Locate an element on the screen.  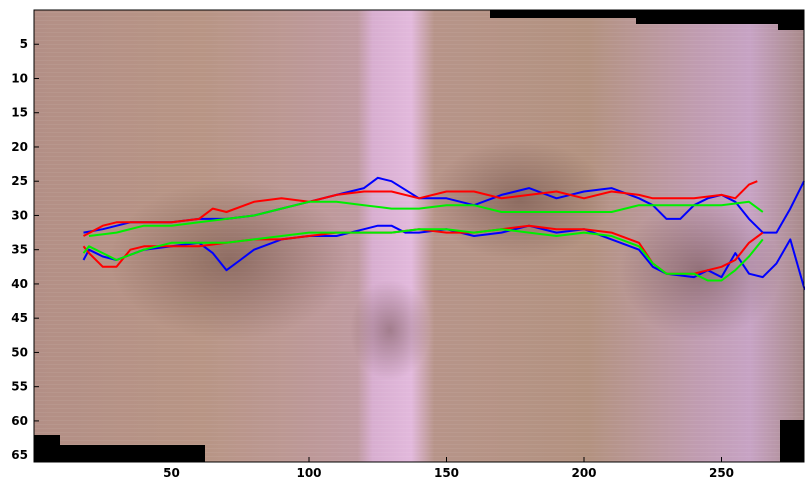
x-axis: 50 100 150 200 250 is located at coordinates (448, 468).